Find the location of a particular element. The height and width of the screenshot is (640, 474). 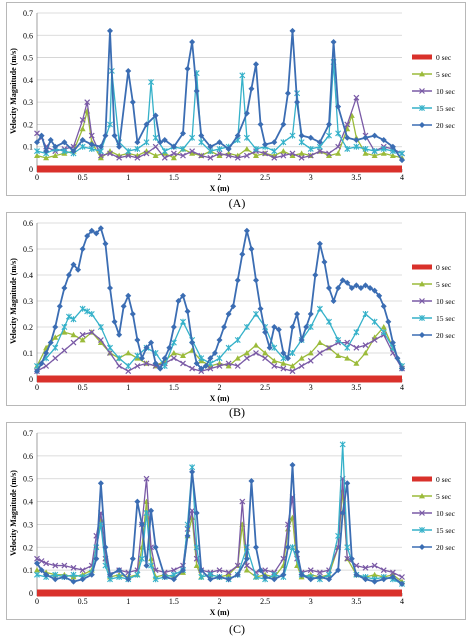

series-line is located at coordinates (219, 593).